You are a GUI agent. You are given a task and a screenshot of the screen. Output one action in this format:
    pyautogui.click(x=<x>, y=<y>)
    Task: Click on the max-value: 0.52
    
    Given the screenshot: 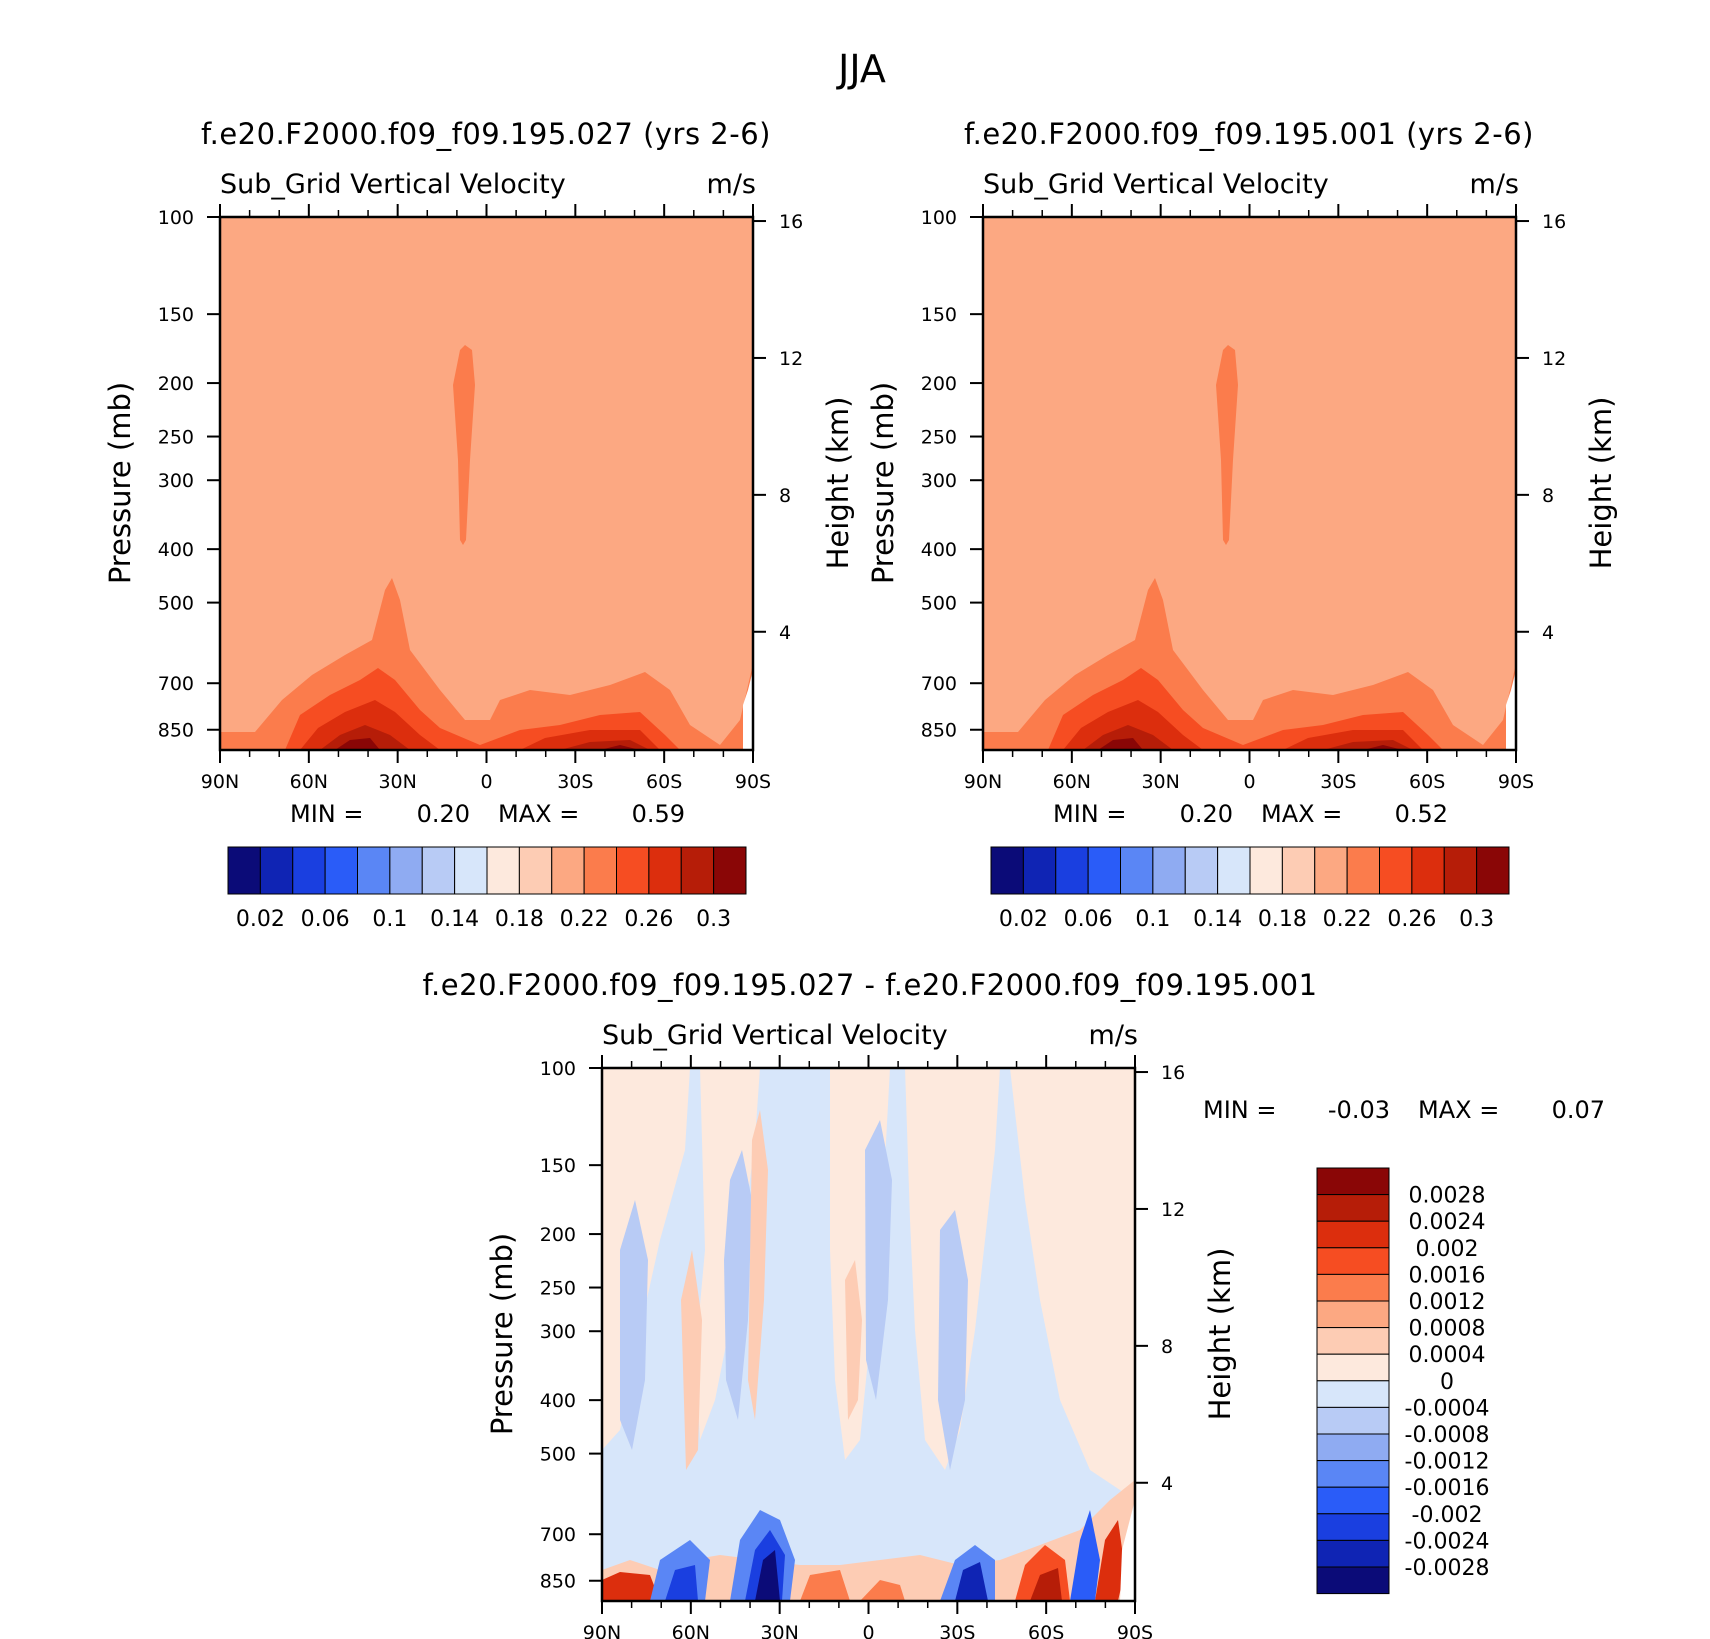 What is the action you would take?
    pyautogui.click(x=1421, y=814)
    